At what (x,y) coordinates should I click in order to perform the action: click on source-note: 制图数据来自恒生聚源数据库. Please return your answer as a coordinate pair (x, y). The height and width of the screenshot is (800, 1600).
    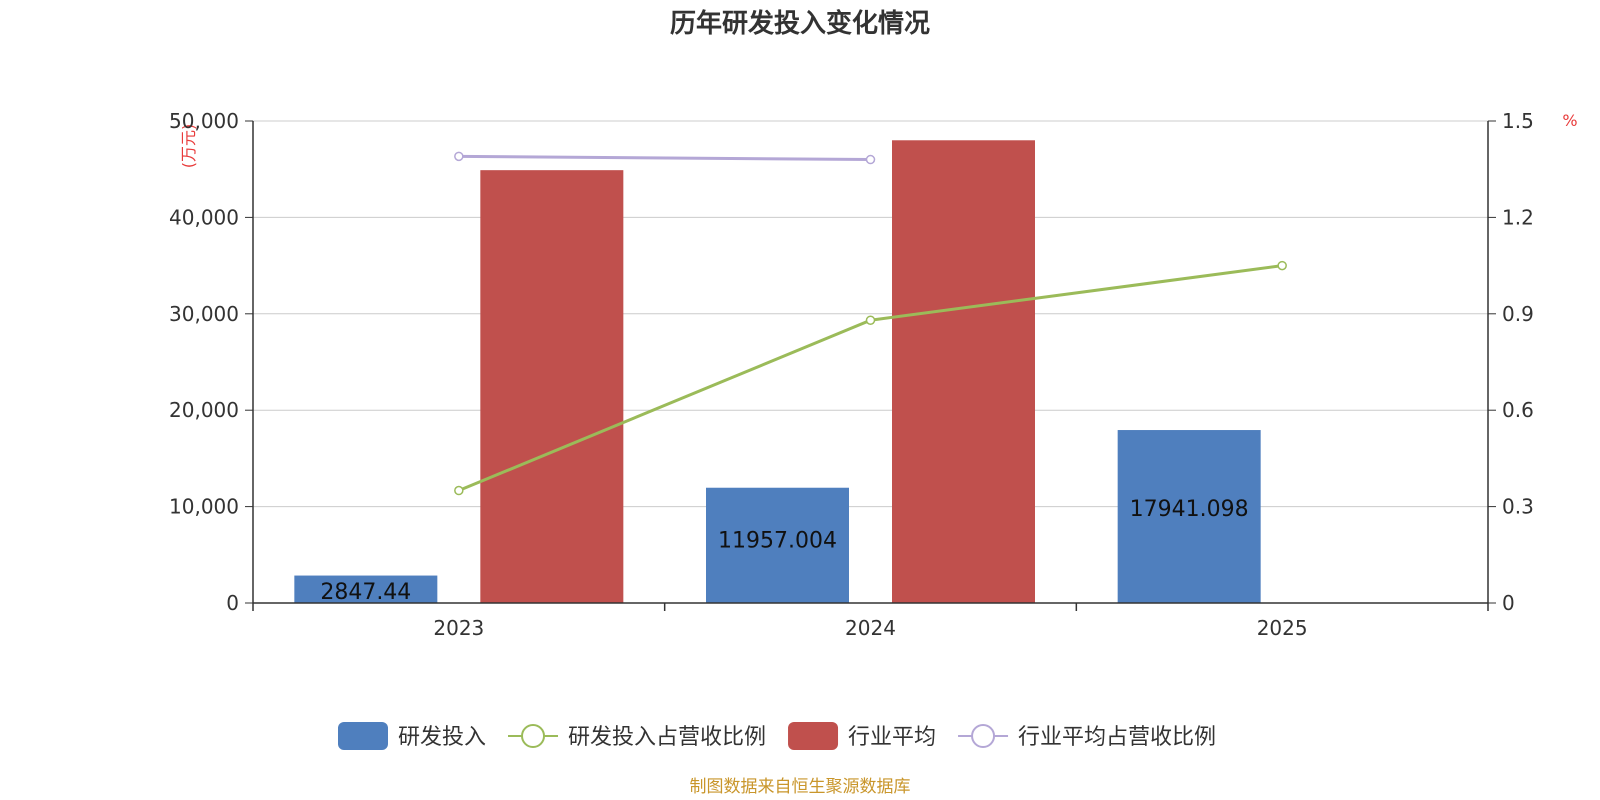
    Looking at the image, I should click on (800, 787).